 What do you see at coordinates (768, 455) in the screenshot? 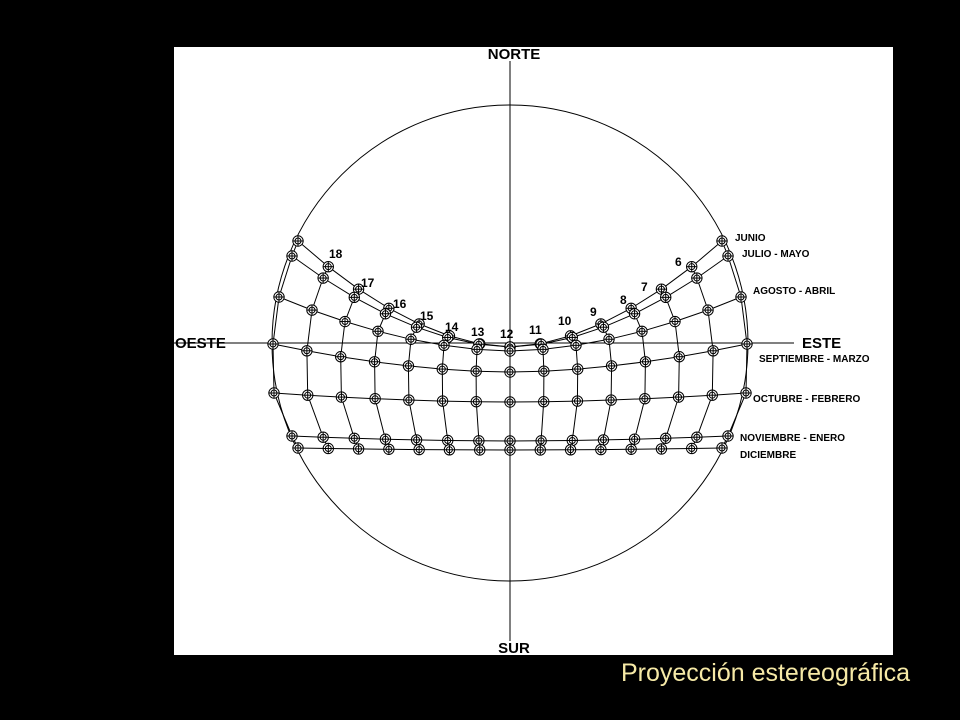
I see `month-label-diciembre: DICIEMBRE` at bounding box center [768, 455].